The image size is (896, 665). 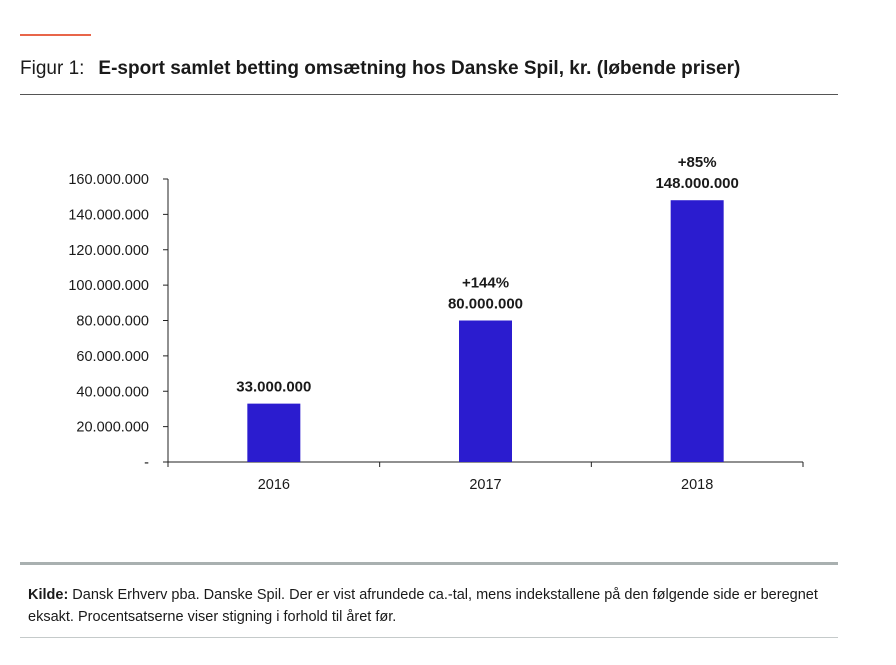 What do you see at coordinates (485, 304) in the screenshot?
I see `value-label: 80.000.000` at bounding box center [485, 304].